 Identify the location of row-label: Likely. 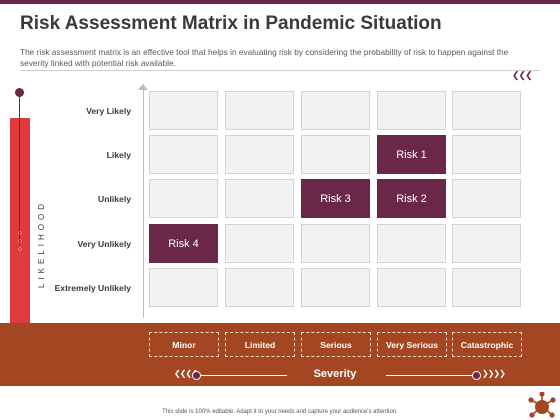
(118, 155).